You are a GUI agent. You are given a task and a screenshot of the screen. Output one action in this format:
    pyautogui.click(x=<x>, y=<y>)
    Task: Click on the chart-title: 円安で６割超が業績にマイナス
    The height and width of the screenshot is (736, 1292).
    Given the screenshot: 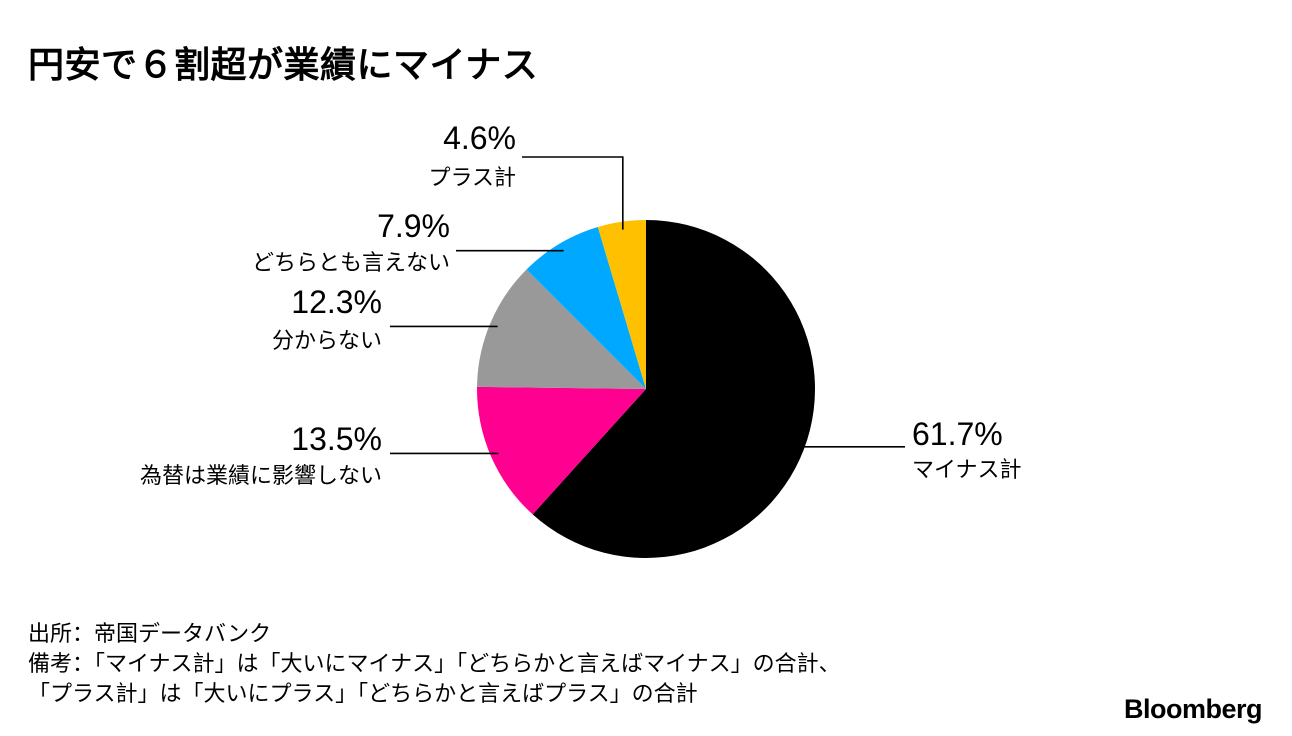 What is the action you would take?
    pyautogui.click(x=283, y=65)
    